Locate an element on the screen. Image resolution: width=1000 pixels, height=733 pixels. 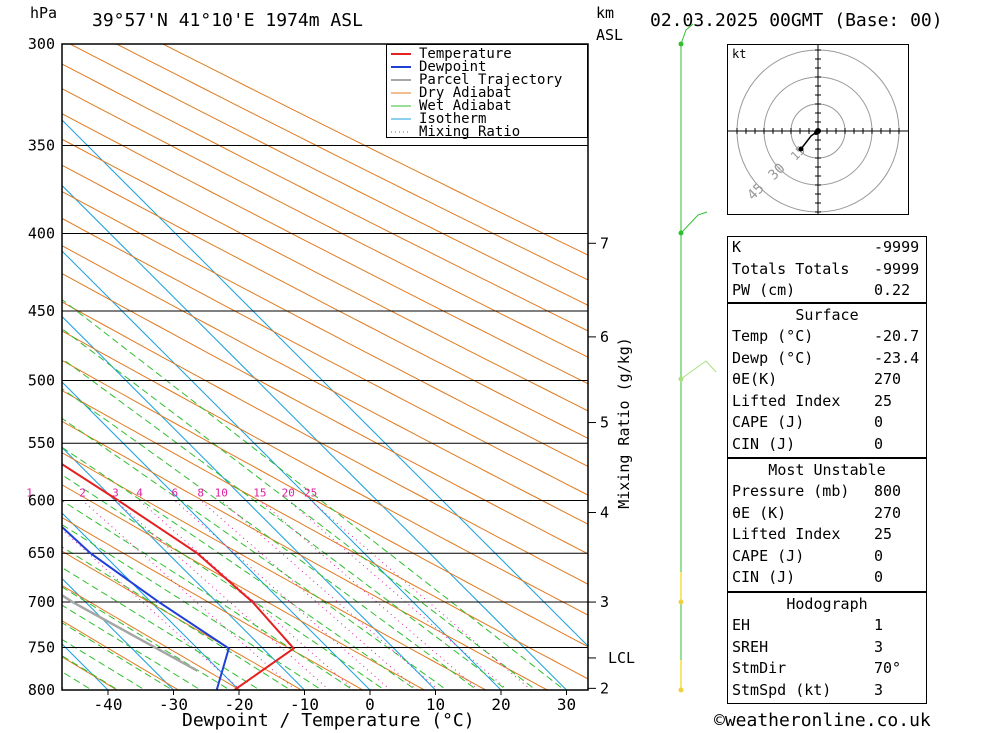
hodo-row: StmDir 70° is located at coordinates (827, 669).